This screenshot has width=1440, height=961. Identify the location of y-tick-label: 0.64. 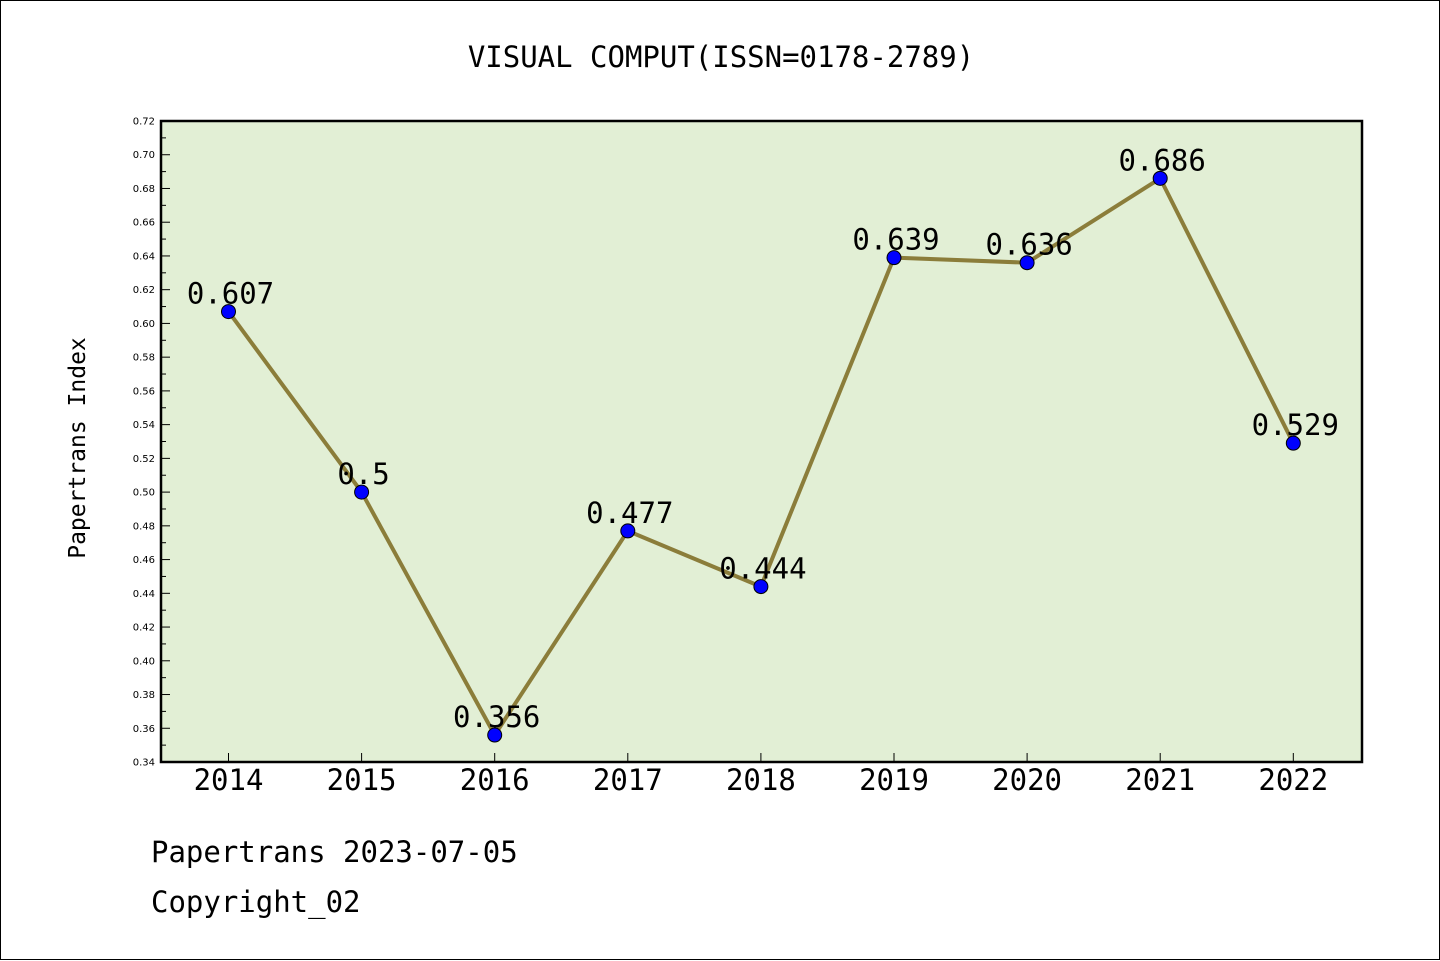
(144, 256).